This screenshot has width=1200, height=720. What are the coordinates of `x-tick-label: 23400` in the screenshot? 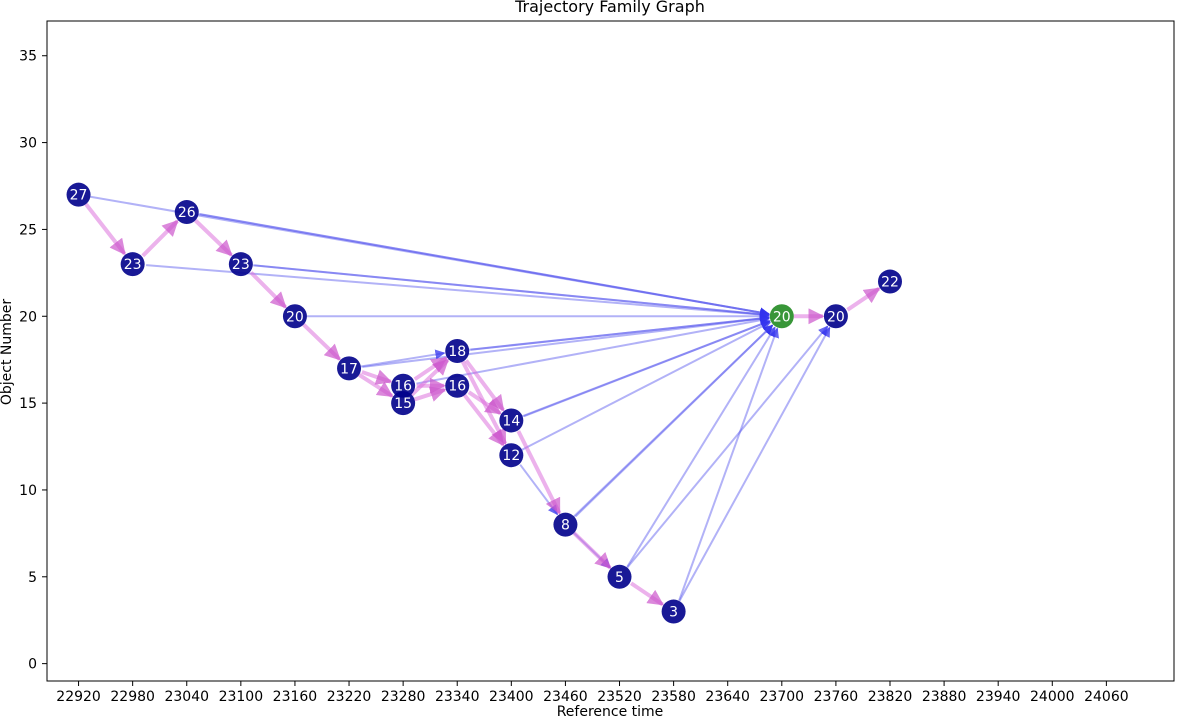 It's located at (511, 697).